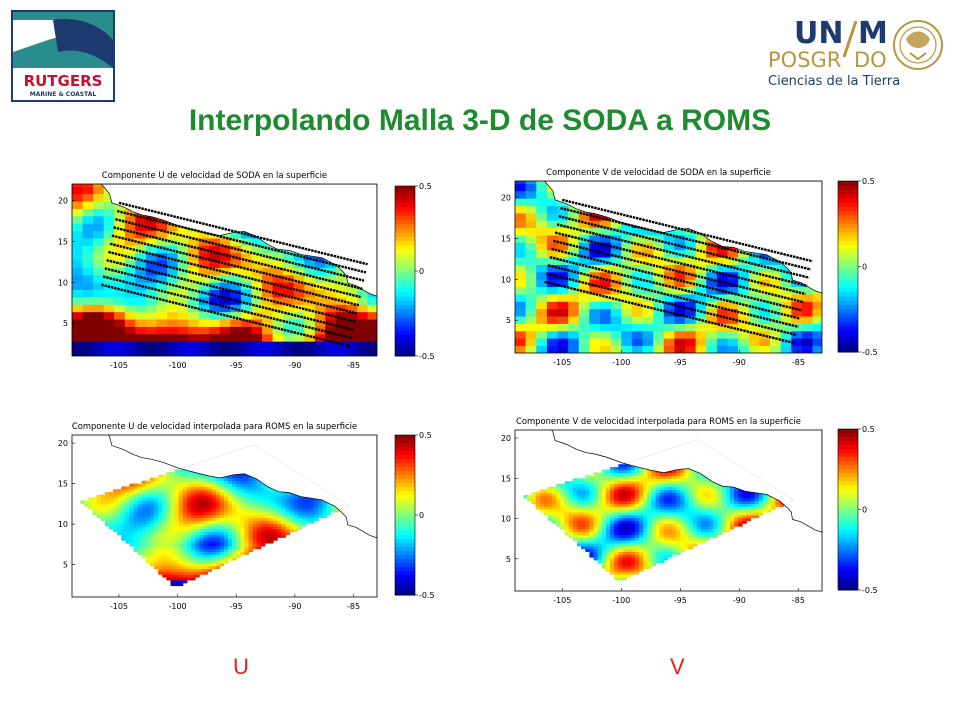  Describe the element at coordinates (421, 271) in the screenshot. I see `colorbar-tick-label: 0` at that location.